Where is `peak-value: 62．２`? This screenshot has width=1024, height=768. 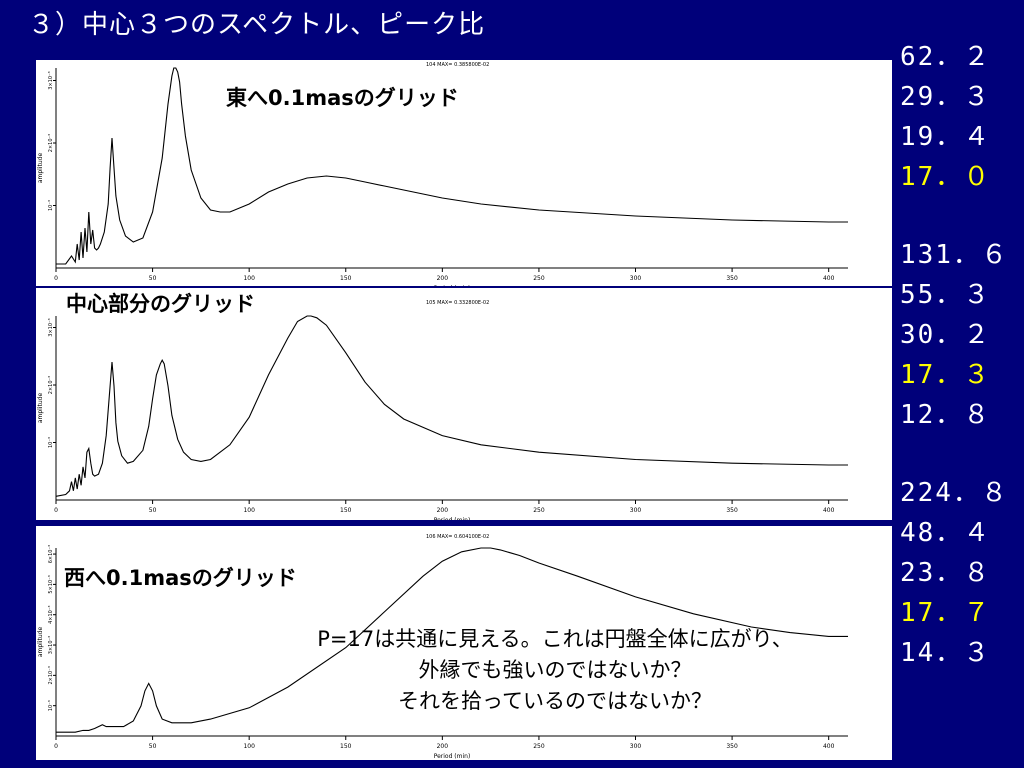 peak-value: 62．２ is located at coordinates (946, 57).